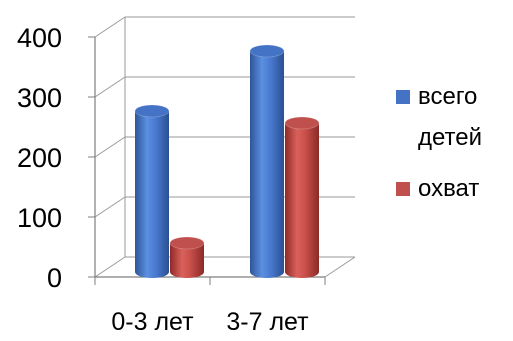  What do you see at coordinates (39, 158) in the screenshot?
I see `y-tick-label: 200` at bounding box center [39, 158].